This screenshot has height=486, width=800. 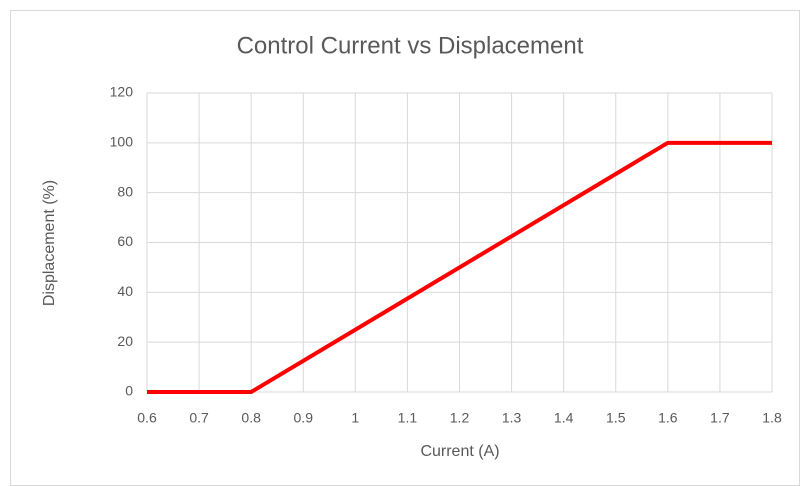 What do you see at coordinates (616, 418) in the screenshot?
I see `x-tick-label: 1.5` at bounding box center [616, 418].